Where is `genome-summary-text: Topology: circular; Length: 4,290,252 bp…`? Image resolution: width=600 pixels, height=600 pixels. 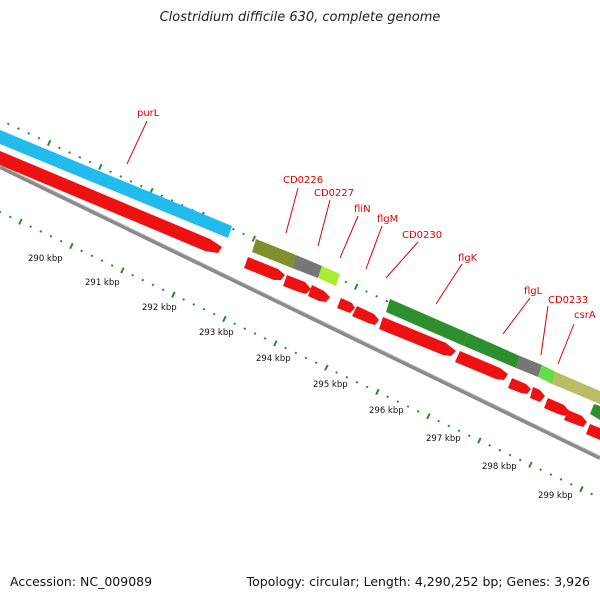
genome-summary-text: Topology: circular; Length: 4,290,252 bp… is located at coordinates (418, 581).